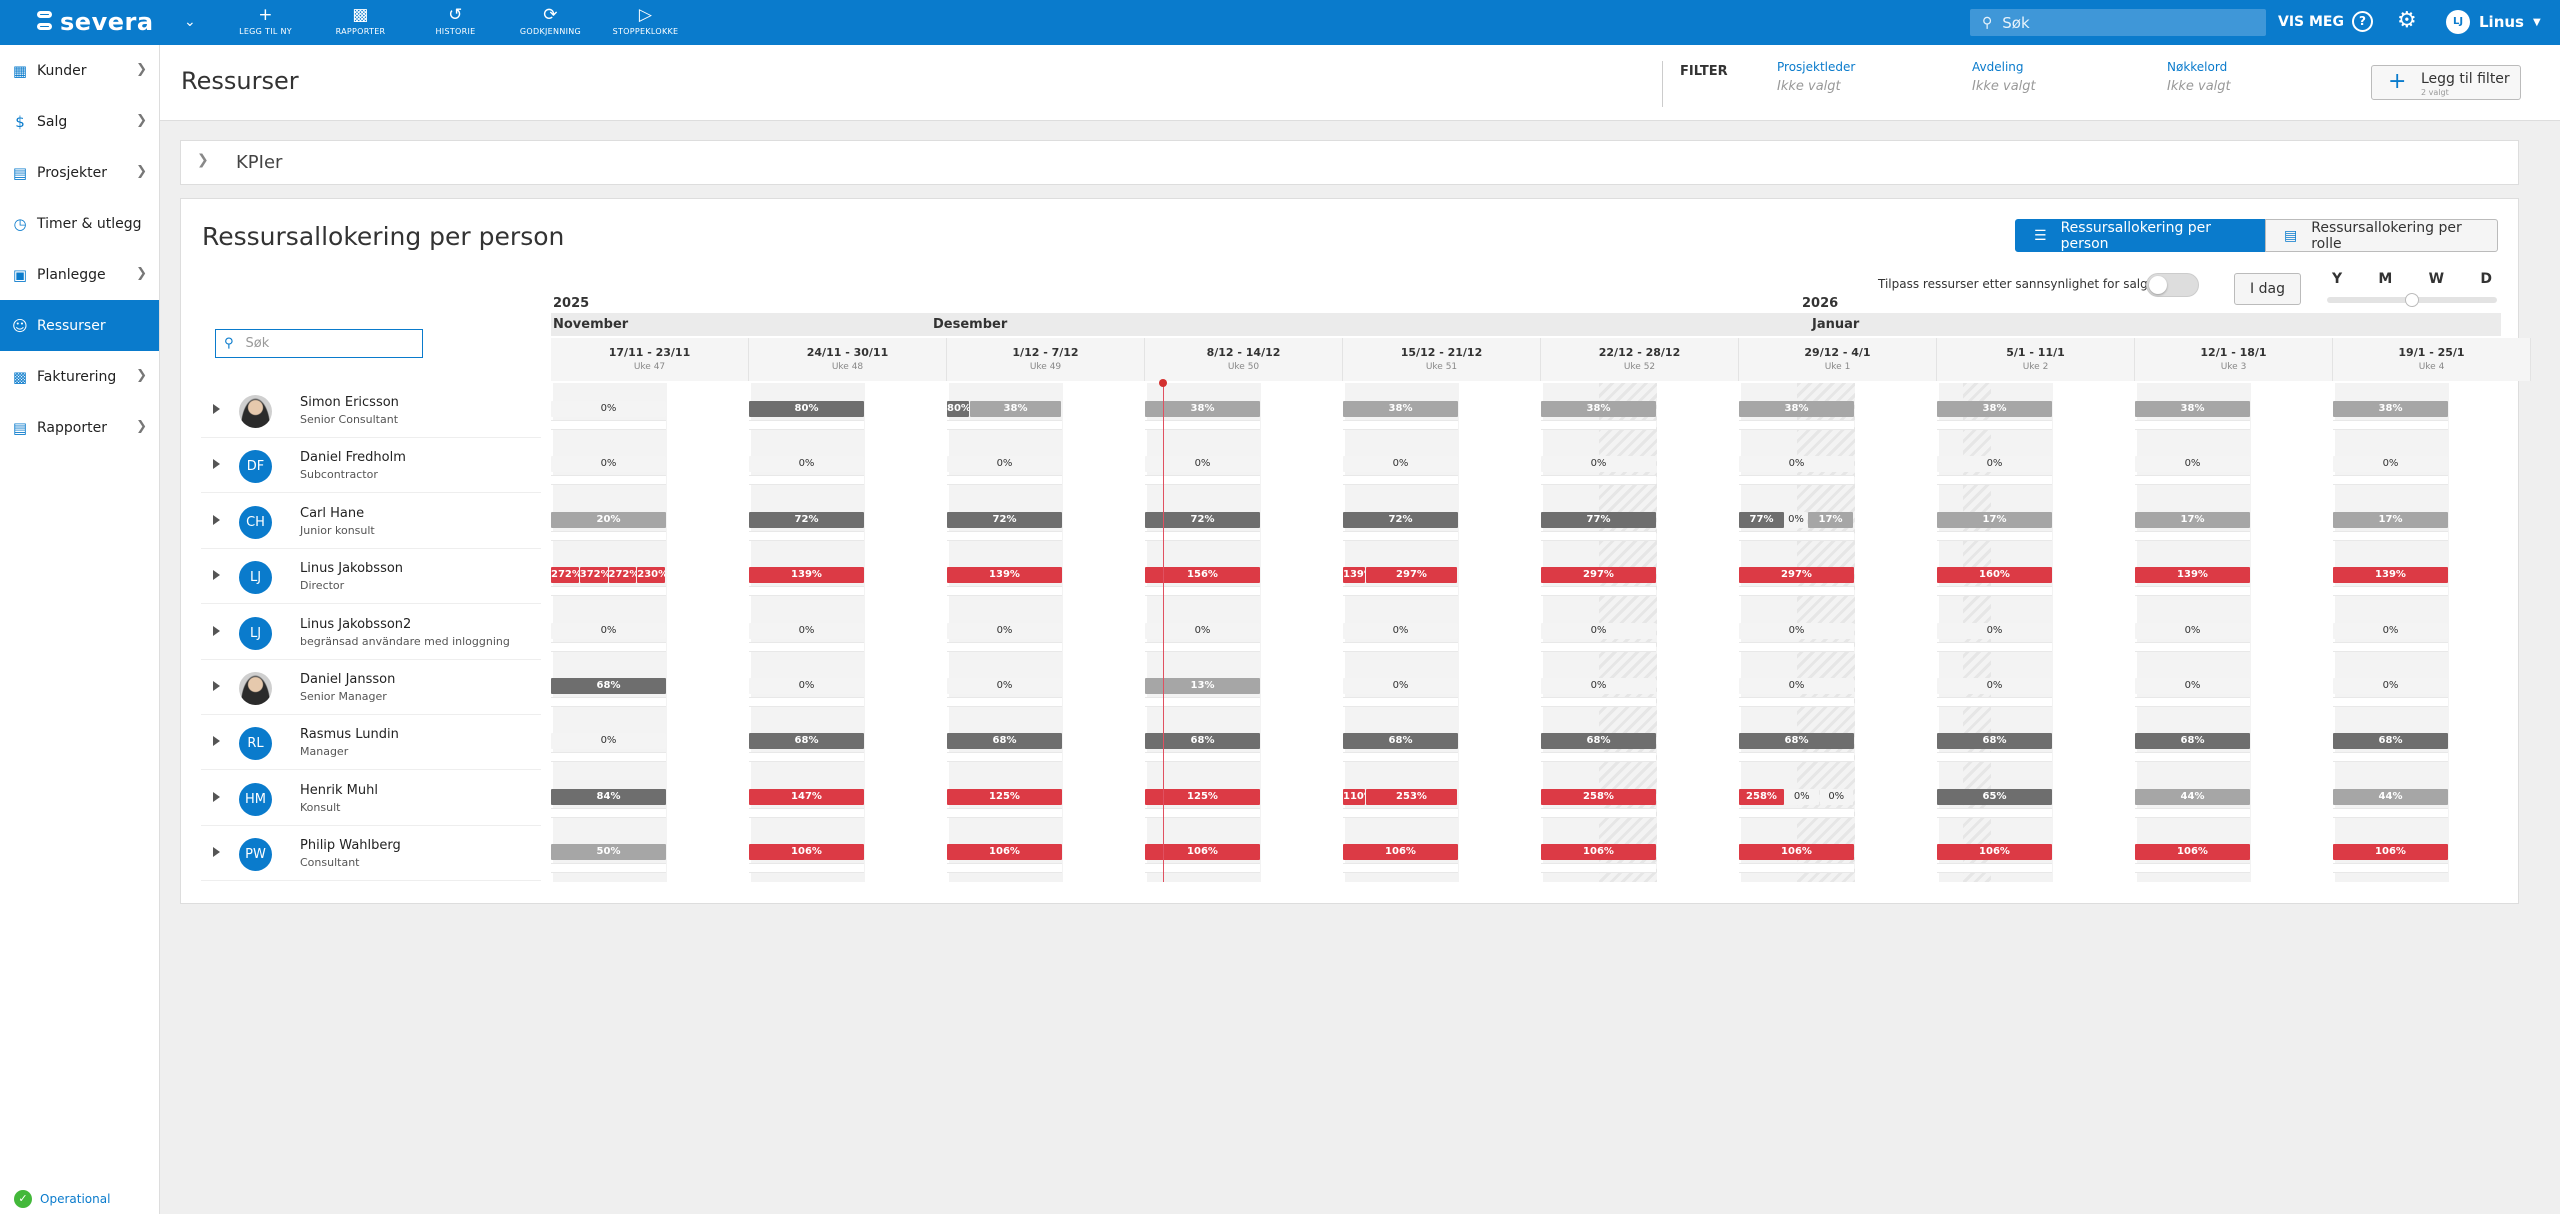  Describe the element at coordinates (349, 402) in the screenshot. I see `person-name: Simon Ericsson` at that location.